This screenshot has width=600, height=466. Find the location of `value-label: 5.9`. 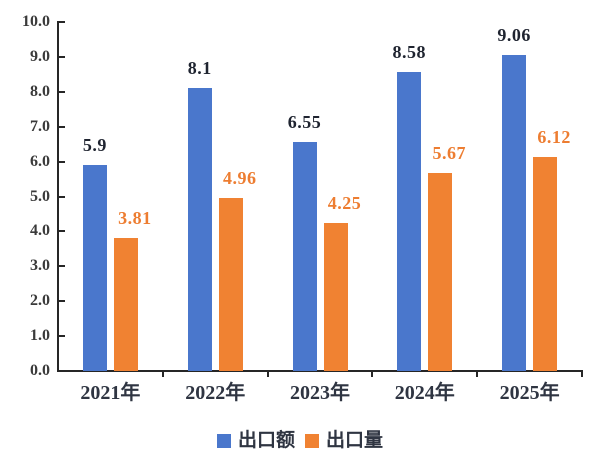

value-label: 5.9 is located at coordinates (94, 145).